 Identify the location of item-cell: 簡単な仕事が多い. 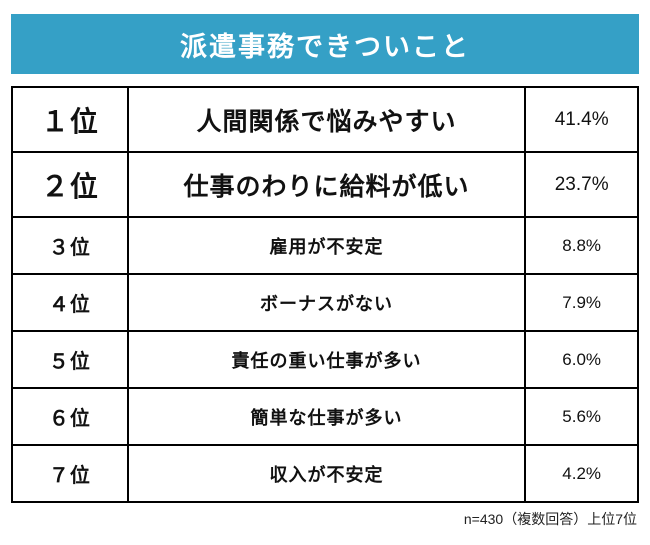
(326, 416).